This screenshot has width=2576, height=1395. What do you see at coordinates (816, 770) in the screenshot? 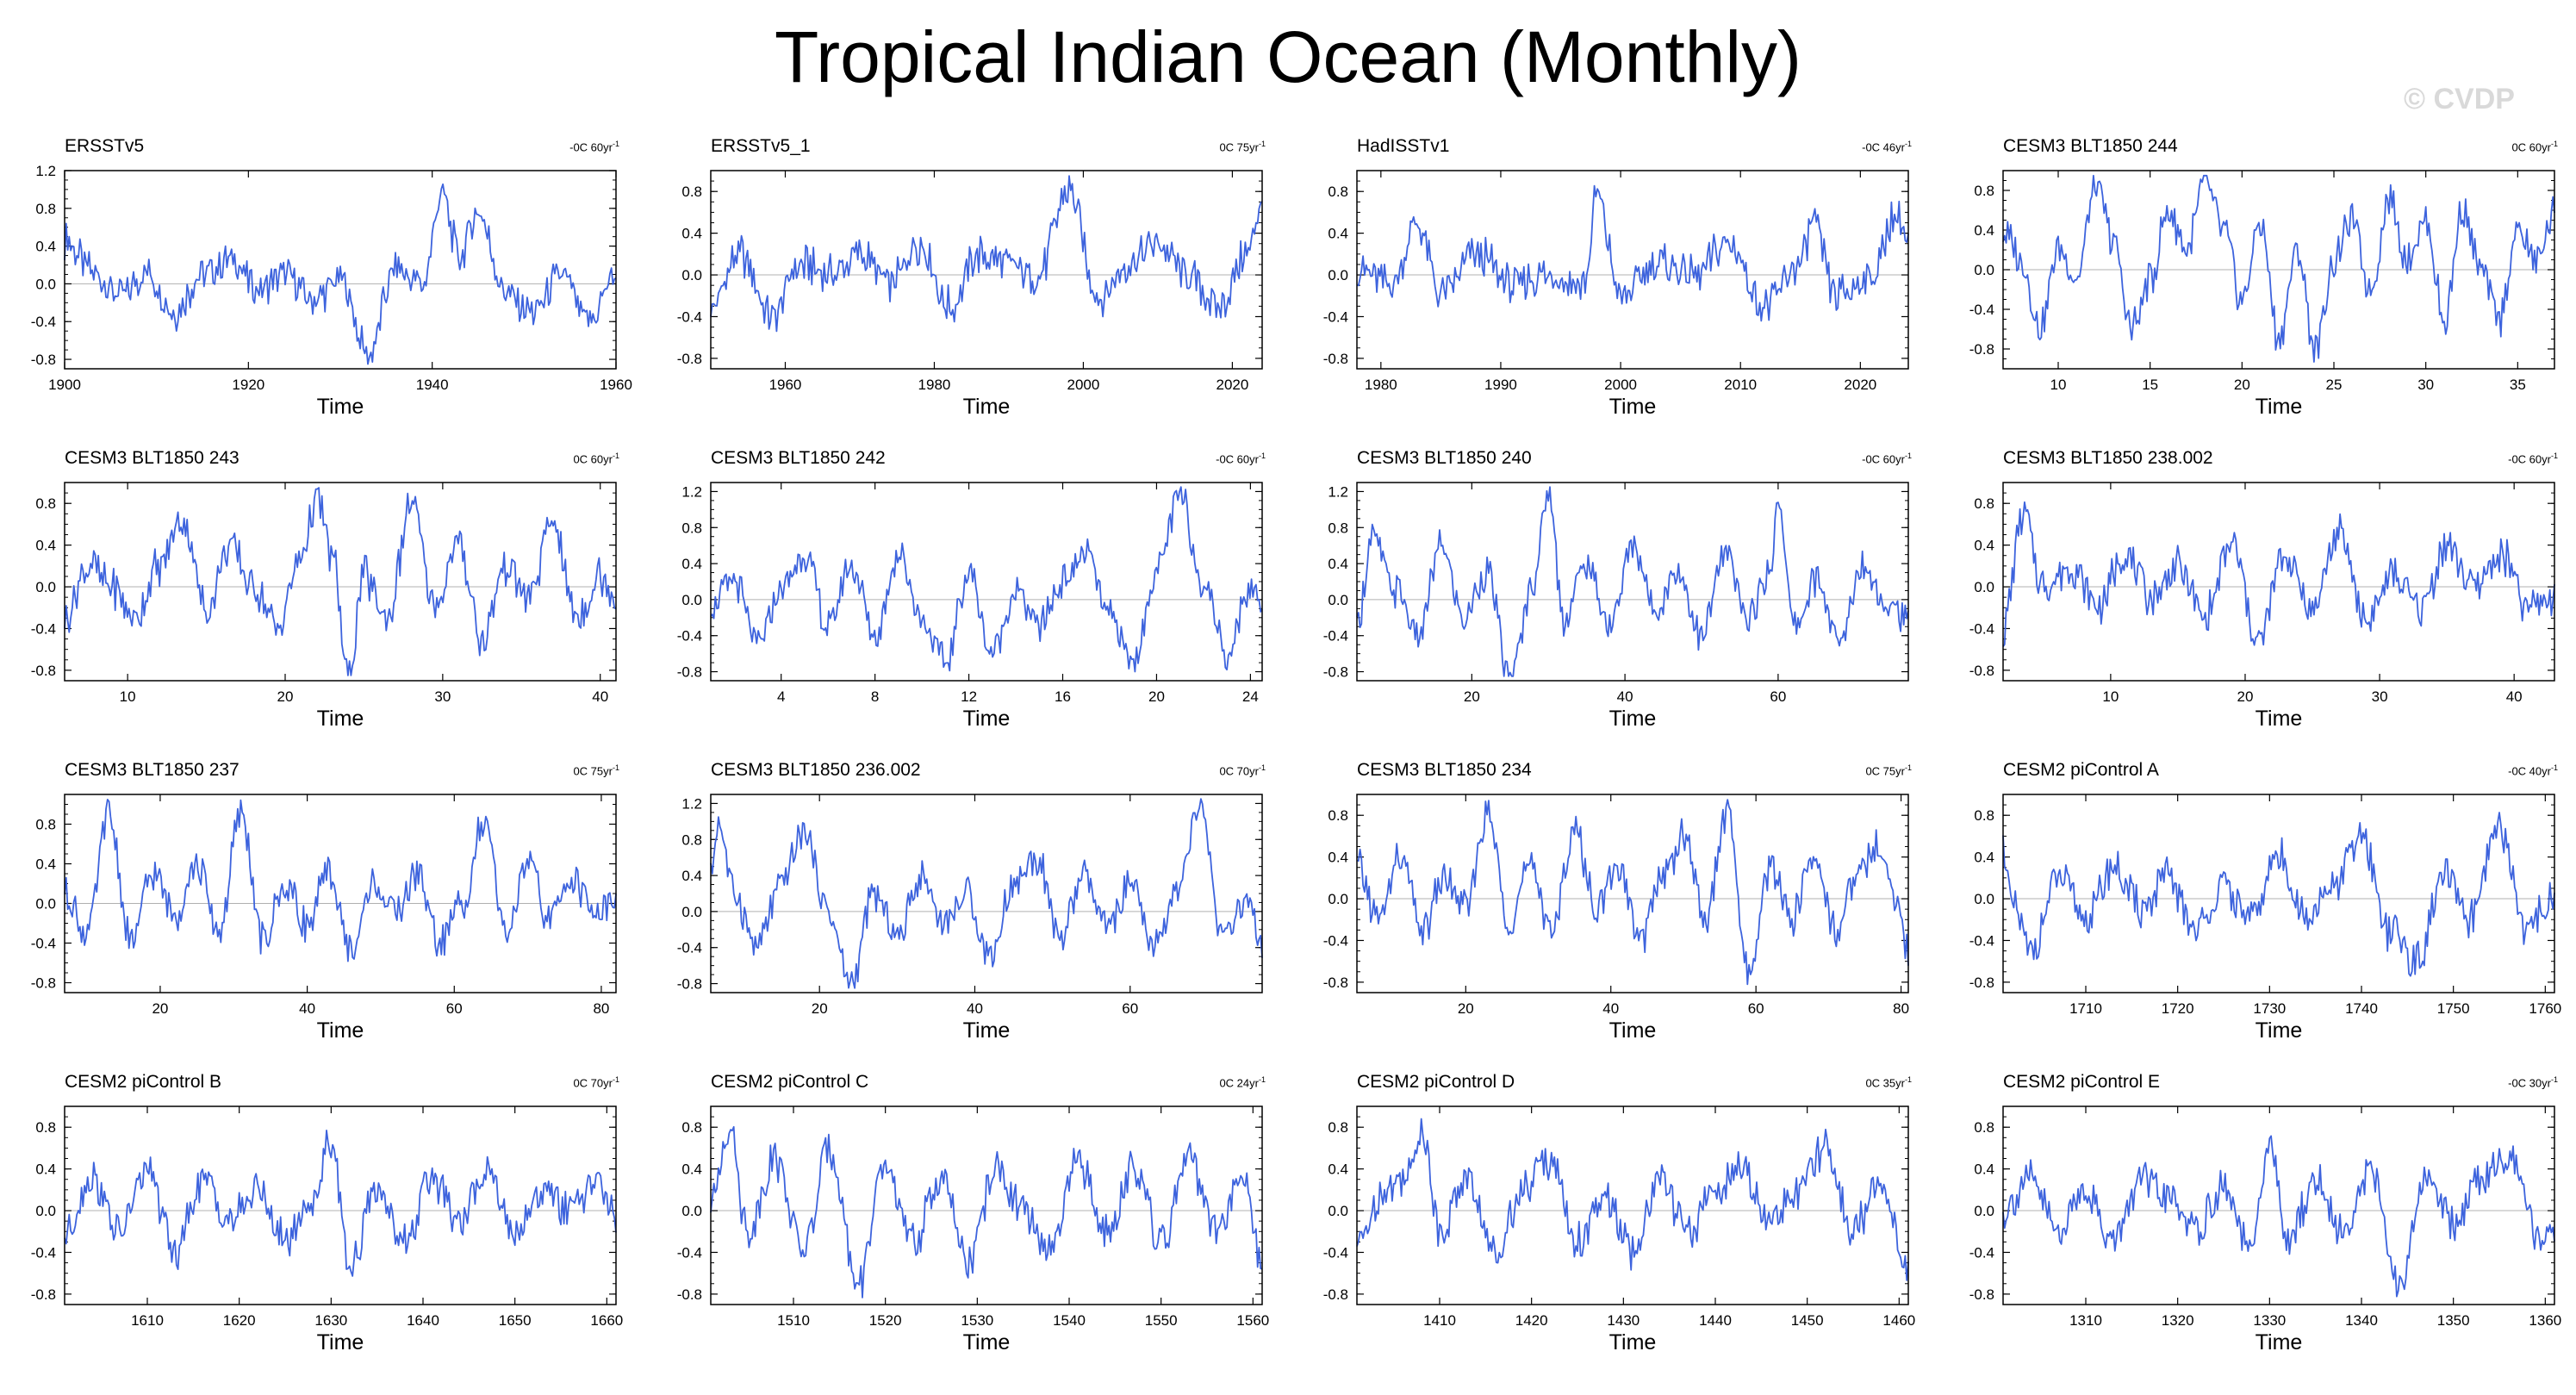
I see `panel-title: CESM3 BLT1850 236.002` at bounding box center [816, 770].